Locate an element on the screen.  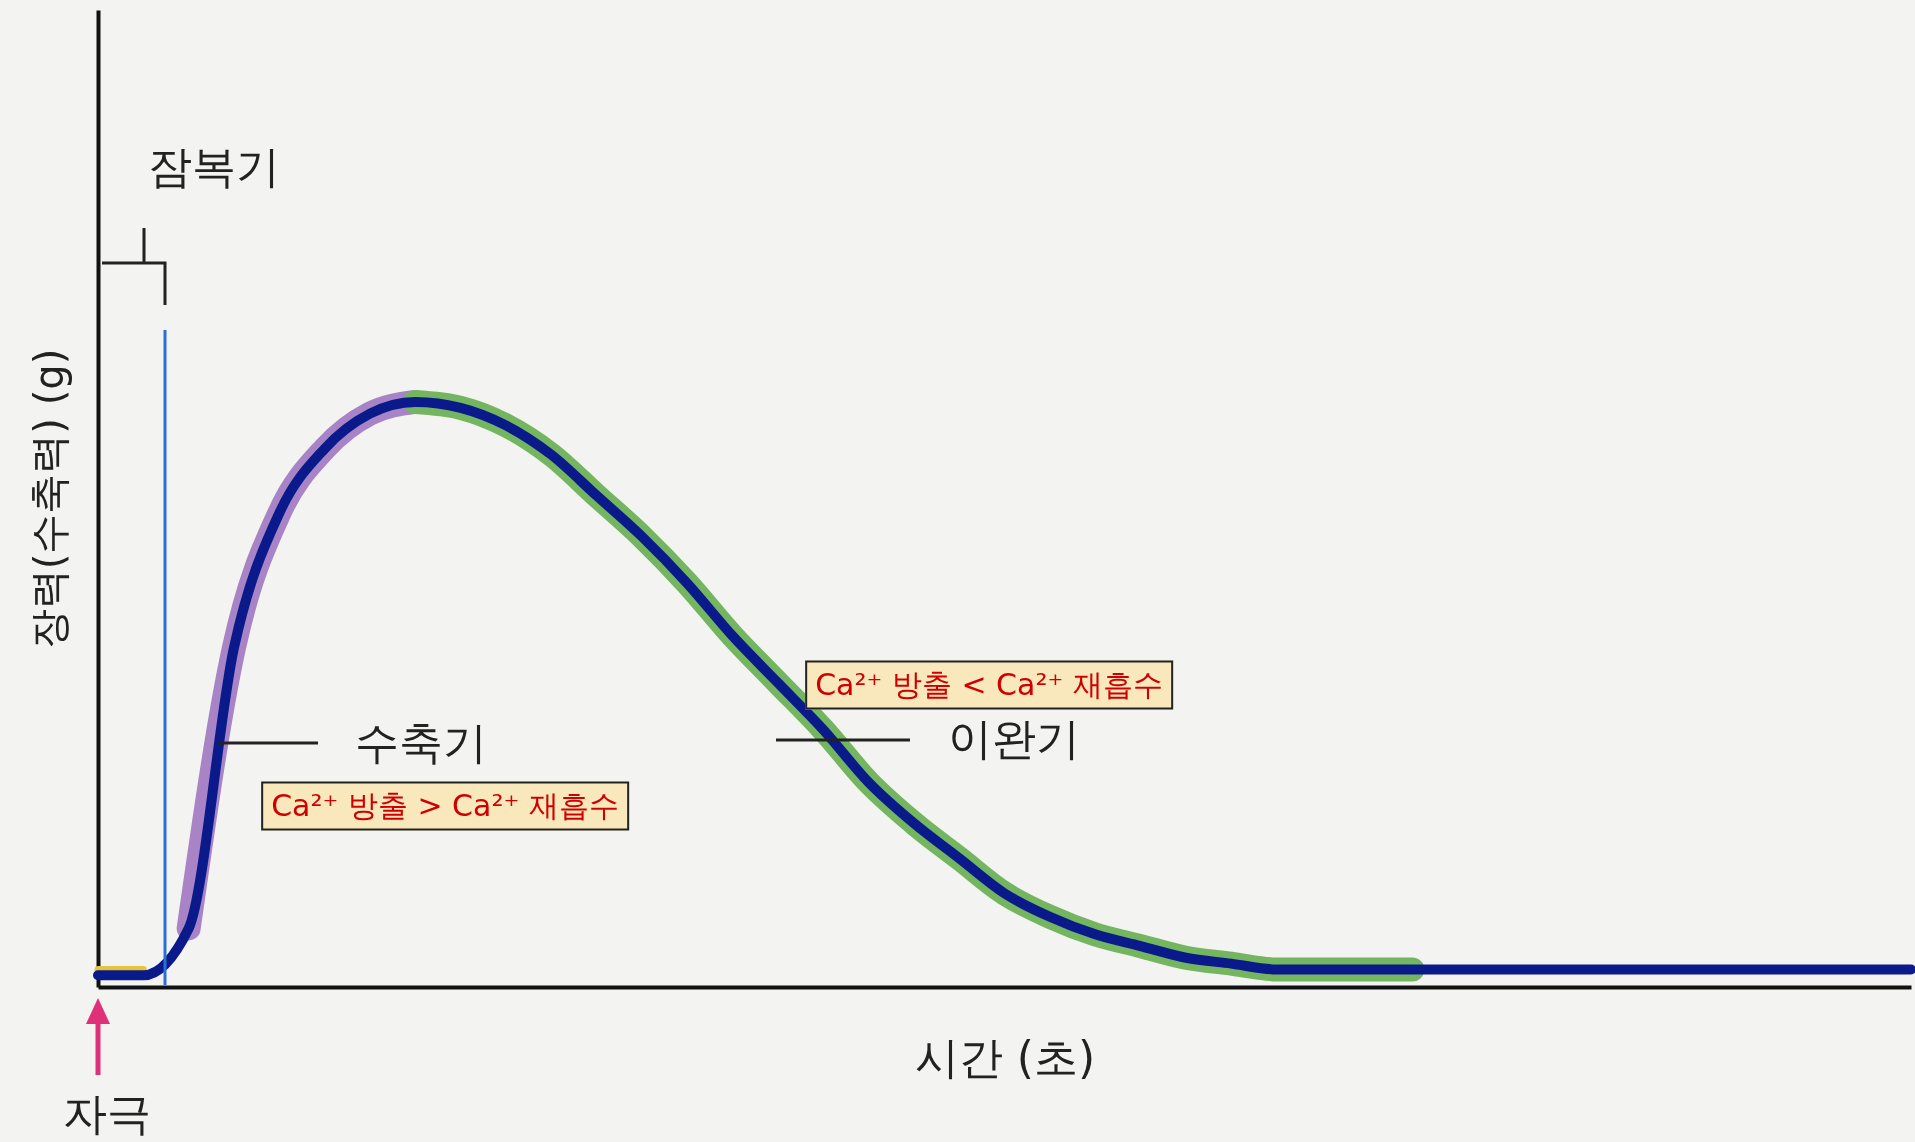
annotation: Ca²⁺ 방출 > Ca²⁺ 재흡수 is located at coordinates (445, 806).